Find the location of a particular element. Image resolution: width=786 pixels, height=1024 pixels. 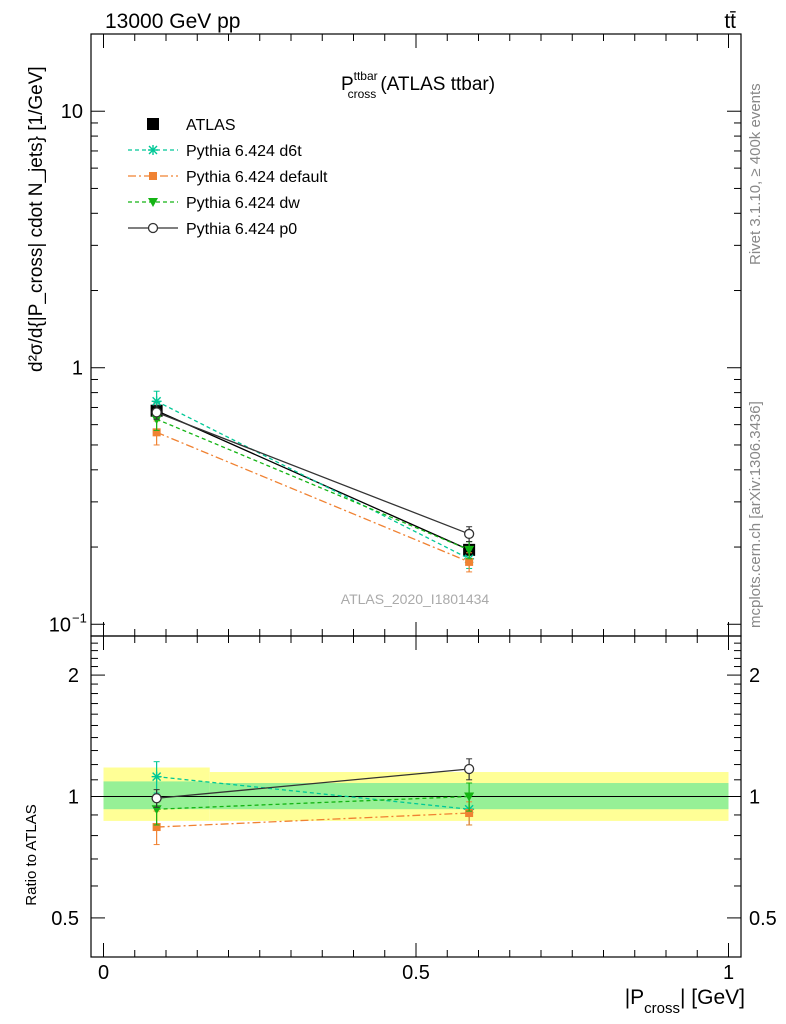

ratio-y-tick-label-right-0: 2 is located at coordinates (754, 676).